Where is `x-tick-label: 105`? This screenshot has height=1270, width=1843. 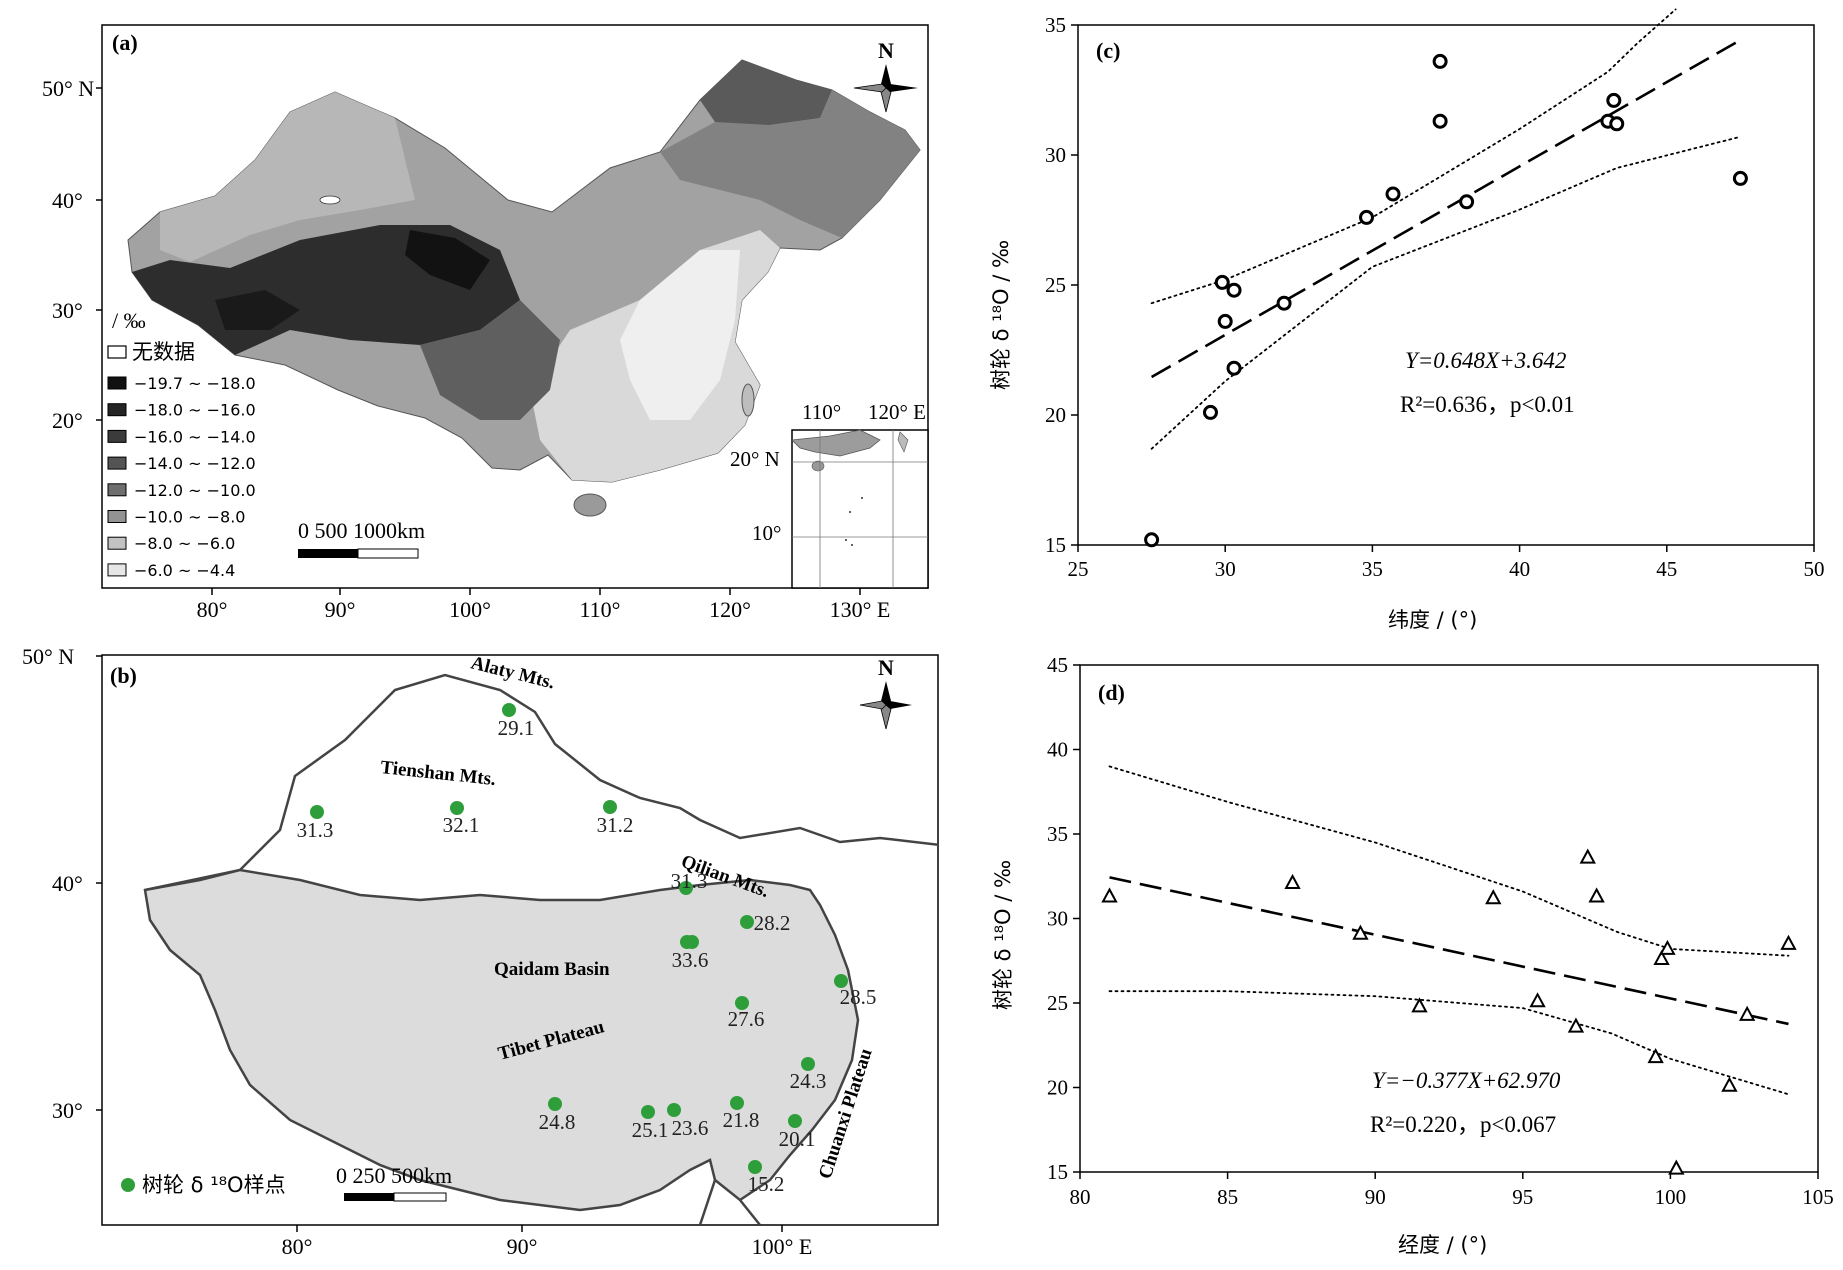 x-tick-label: 105 is located at coordinates (1818, 1197).